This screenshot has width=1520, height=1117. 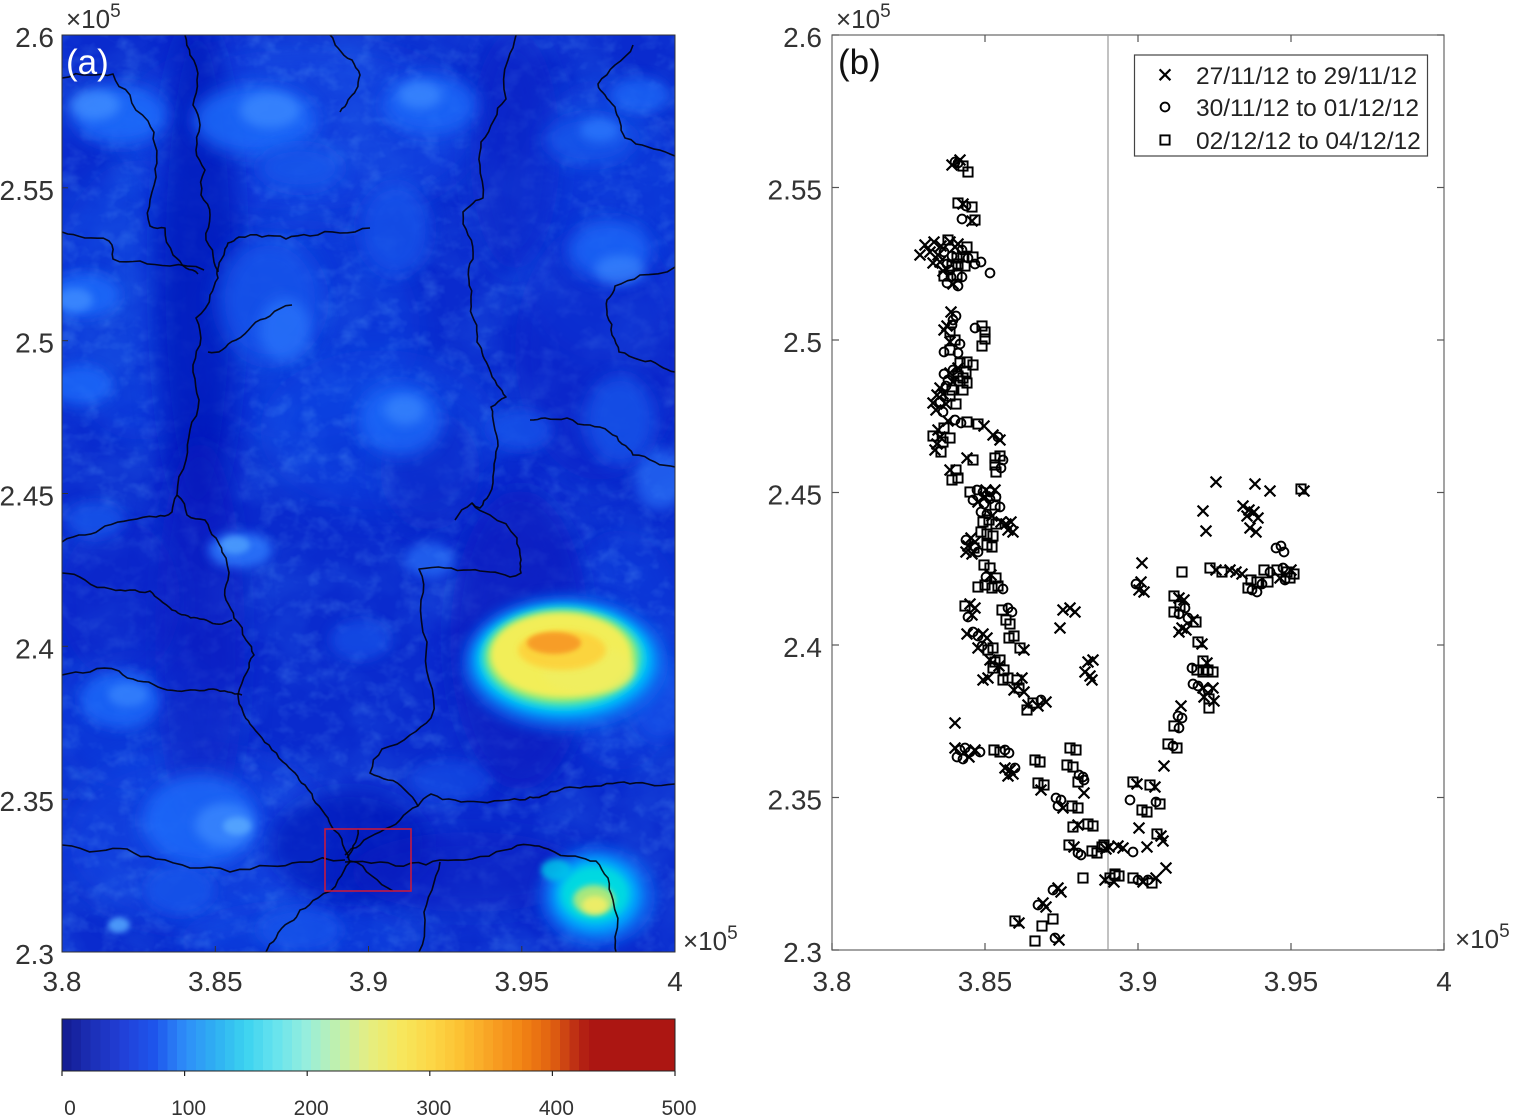 What do you see at coordinates (859, 62) in the screenshot?
I see `svg-text: (b)` at bounding box center [859, 62].